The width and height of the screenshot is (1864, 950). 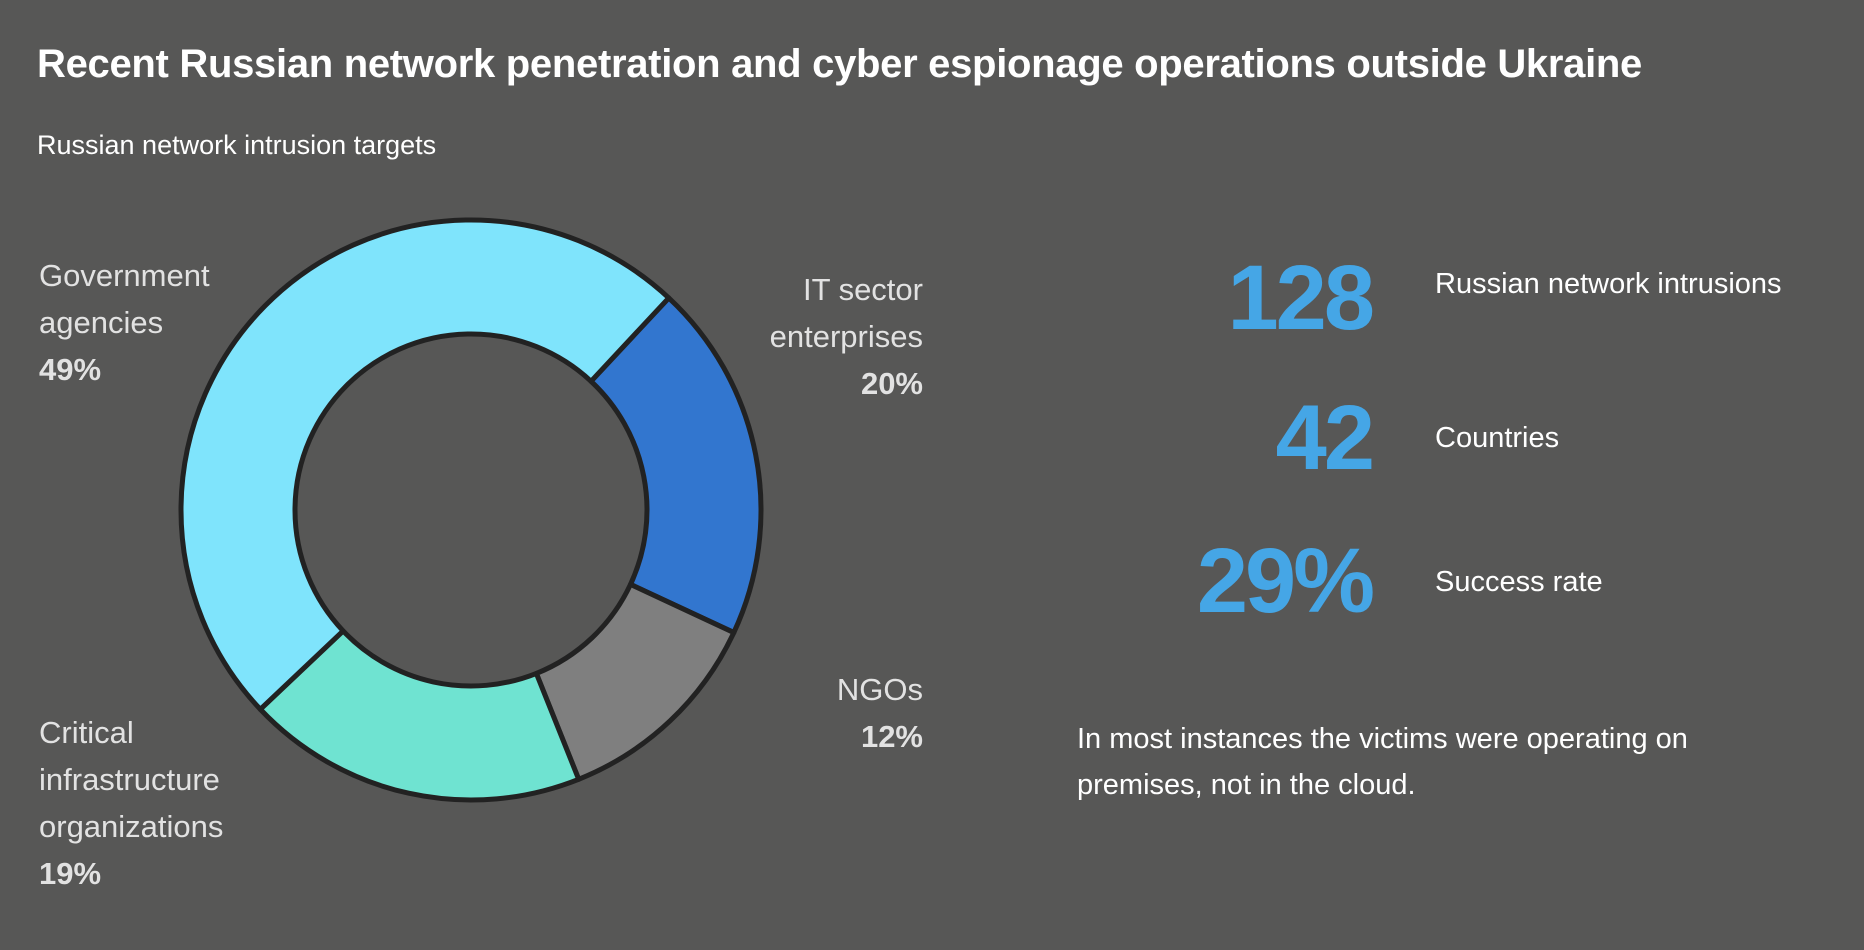 I want to click on label-line: NGOs, so click(x=879, y=689).